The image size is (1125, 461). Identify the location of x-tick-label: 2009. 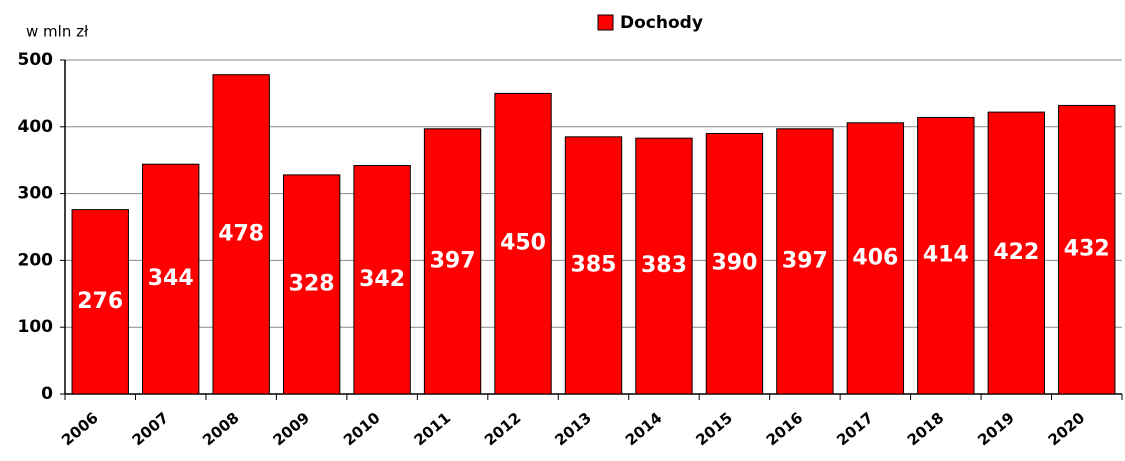
(292, 429).